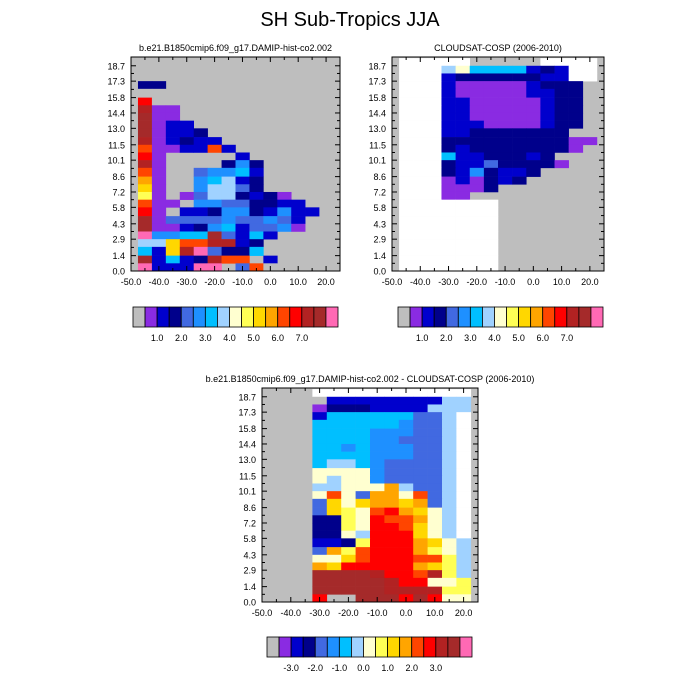 The width and height of the screenshot is (700, 700). I want to click on x-tick-label: -40.0, so click(159, 282).